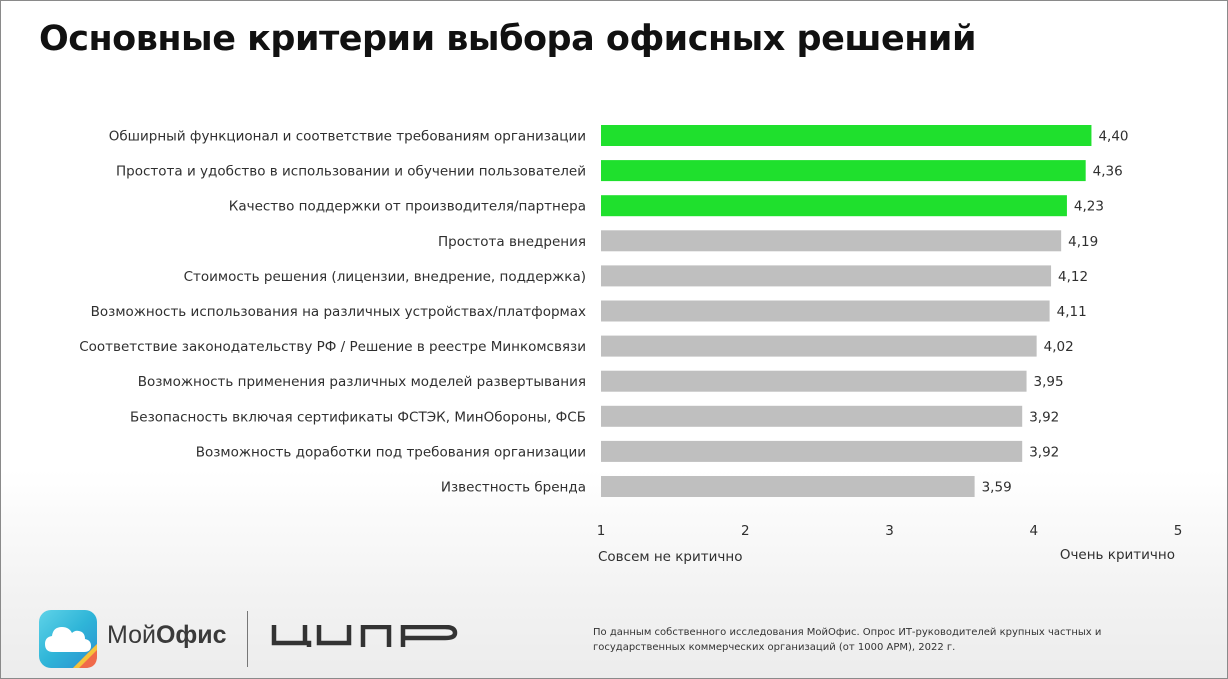 Image resolution: width=1228 pixels, height=679 pixels. I want to click on data-label: 3,59, so click(997, 488).